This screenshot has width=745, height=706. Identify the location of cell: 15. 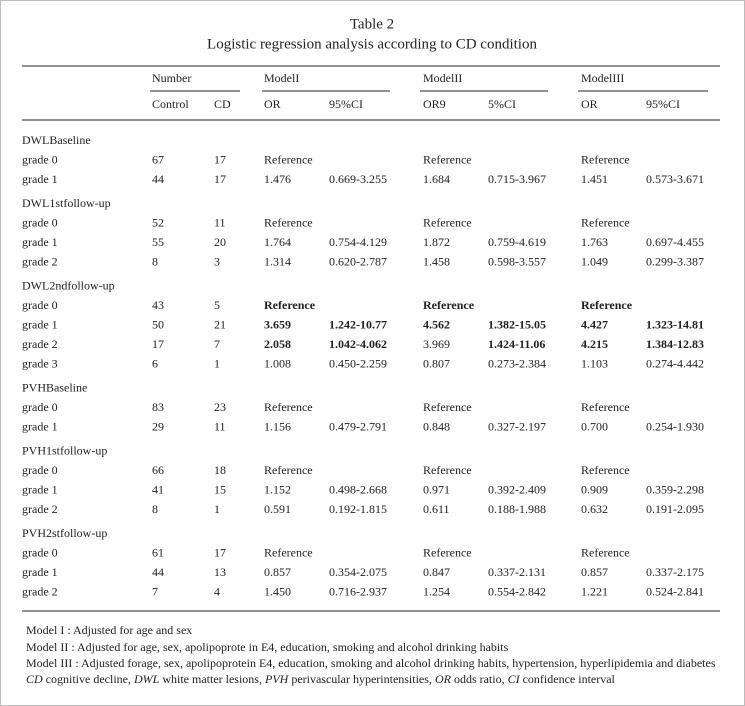
(220, 489).